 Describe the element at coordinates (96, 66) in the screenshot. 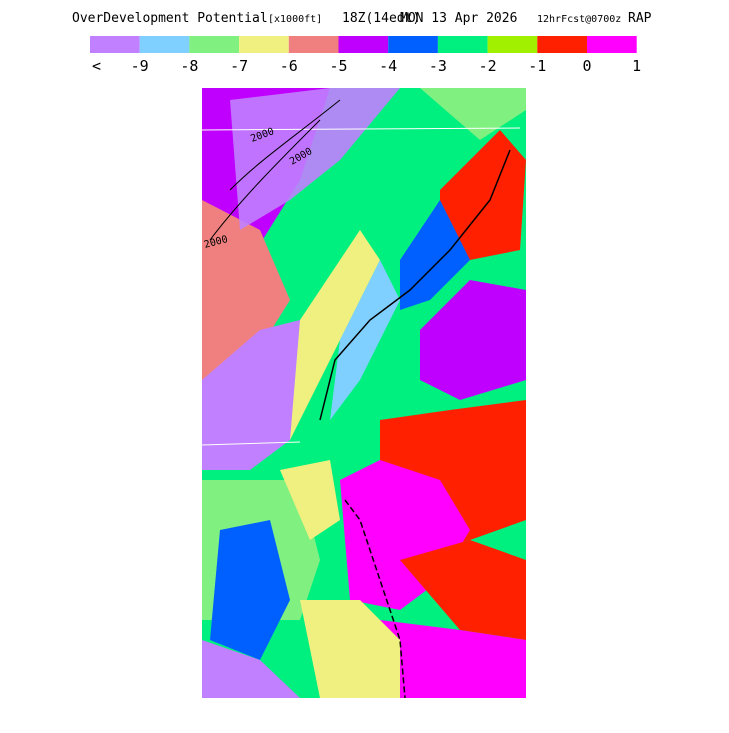

I see `legend-label: <` at that location.